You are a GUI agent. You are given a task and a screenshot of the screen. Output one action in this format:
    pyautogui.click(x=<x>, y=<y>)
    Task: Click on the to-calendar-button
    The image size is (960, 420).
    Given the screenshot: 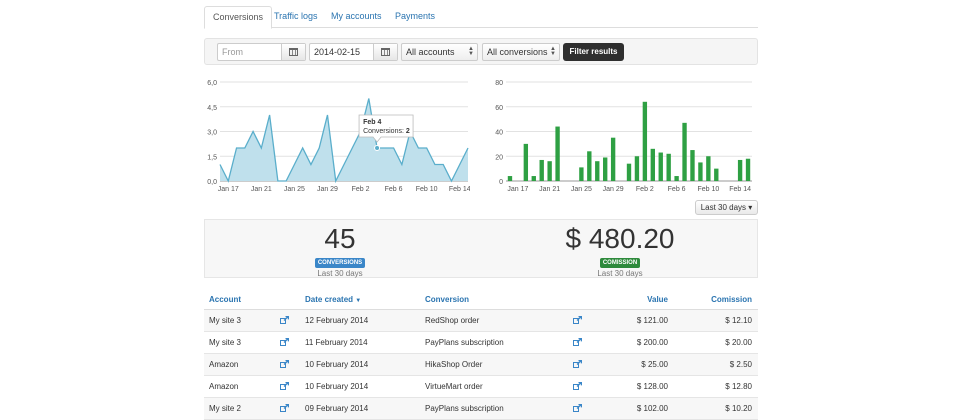 What is the action you would take?
    pyautogui.click(x=385, y=52)
    